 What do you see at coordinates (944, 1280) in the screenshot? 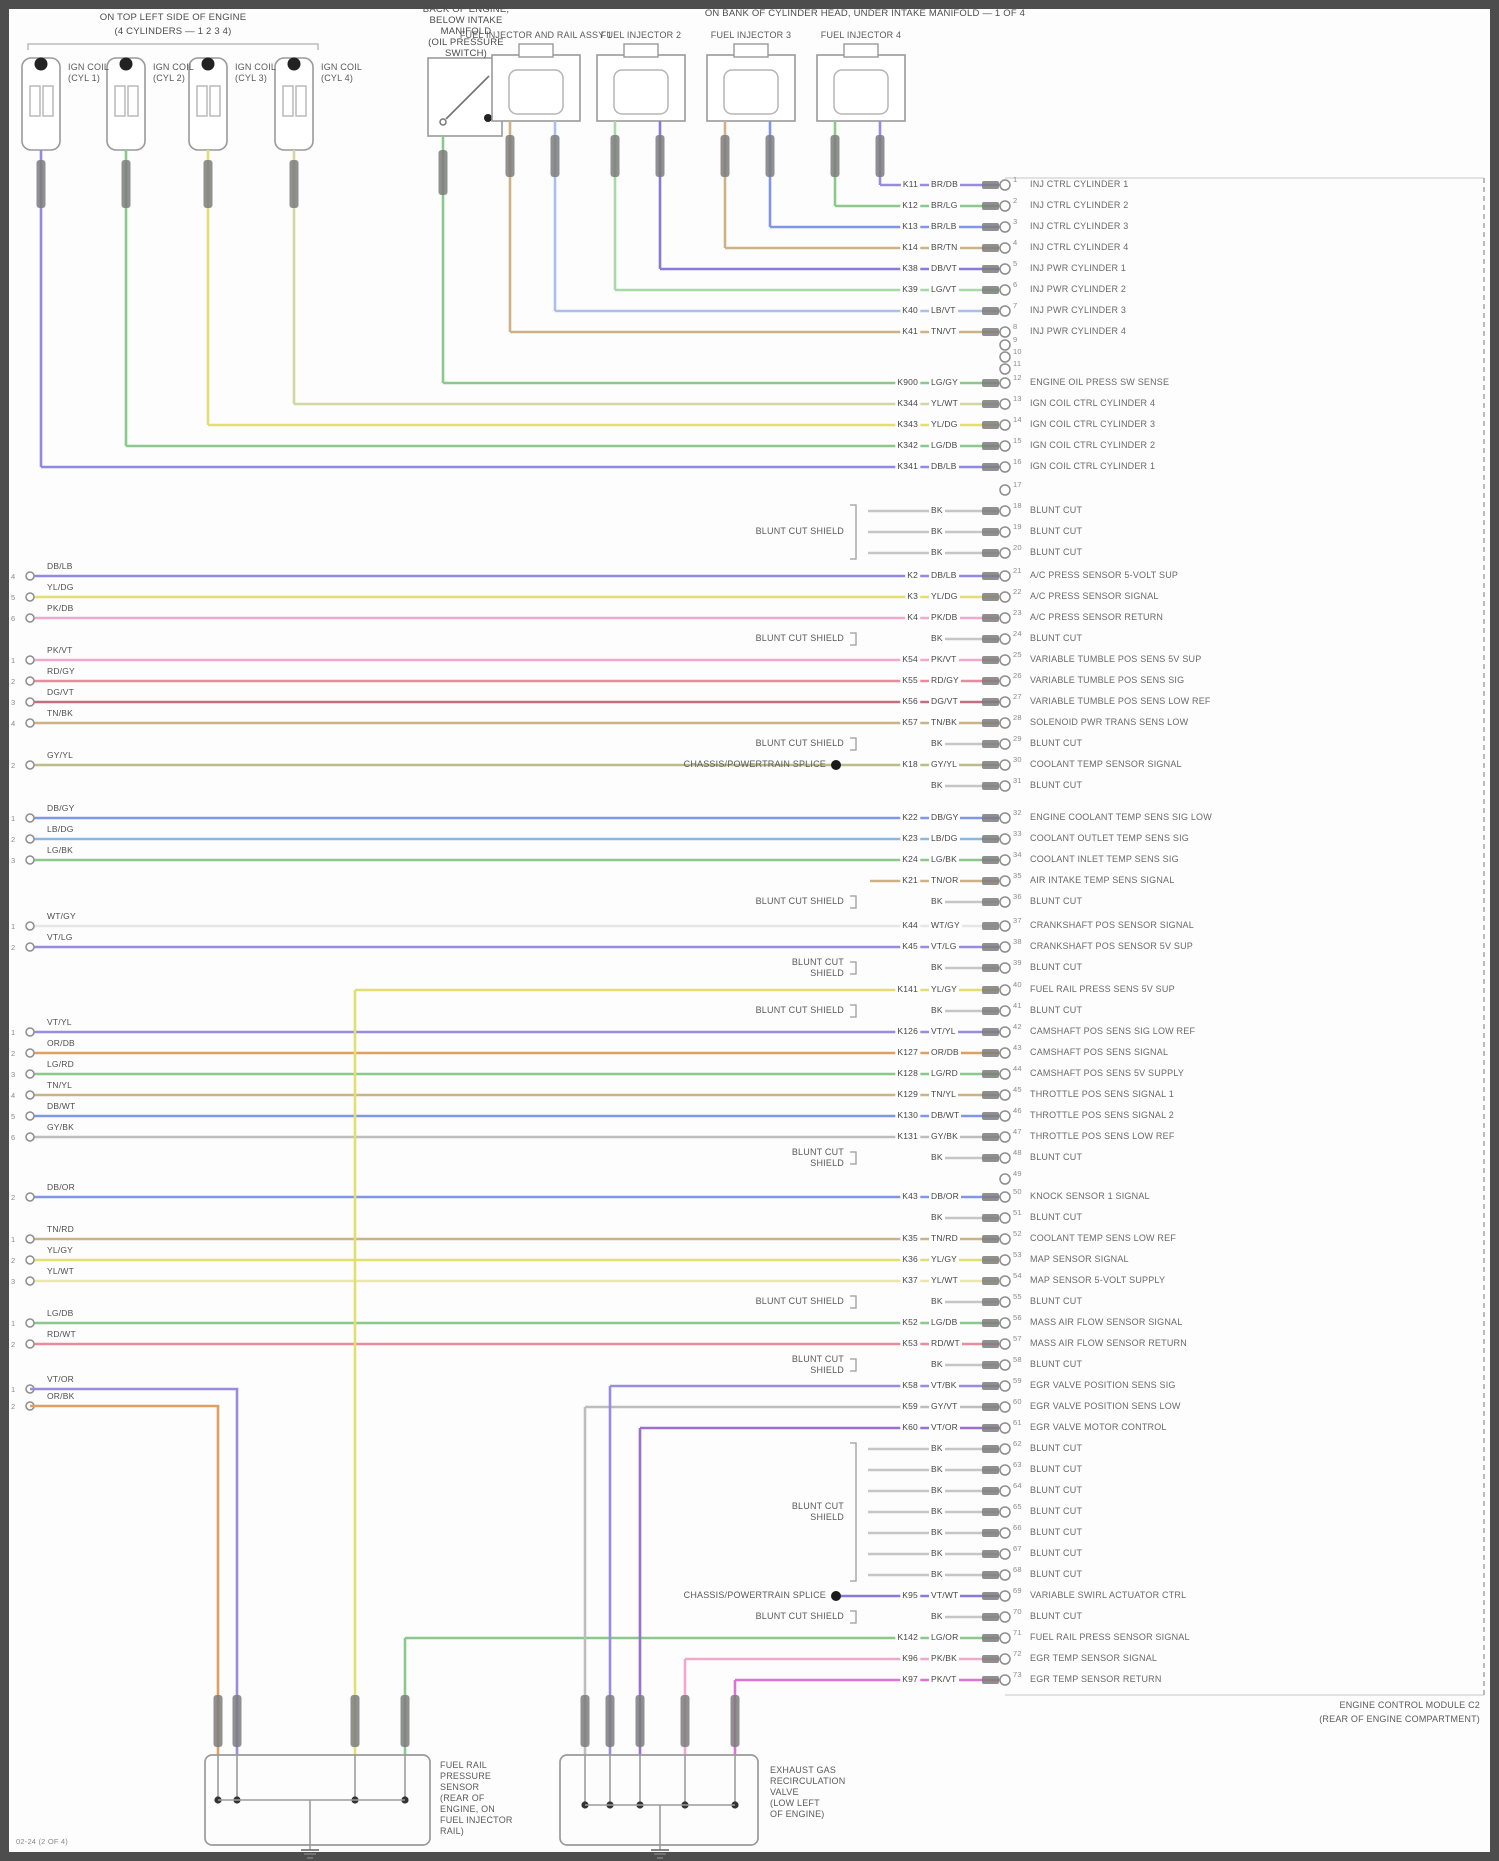
I see `wire-color-code: YL/WT` at bounding box center [944, 1280].